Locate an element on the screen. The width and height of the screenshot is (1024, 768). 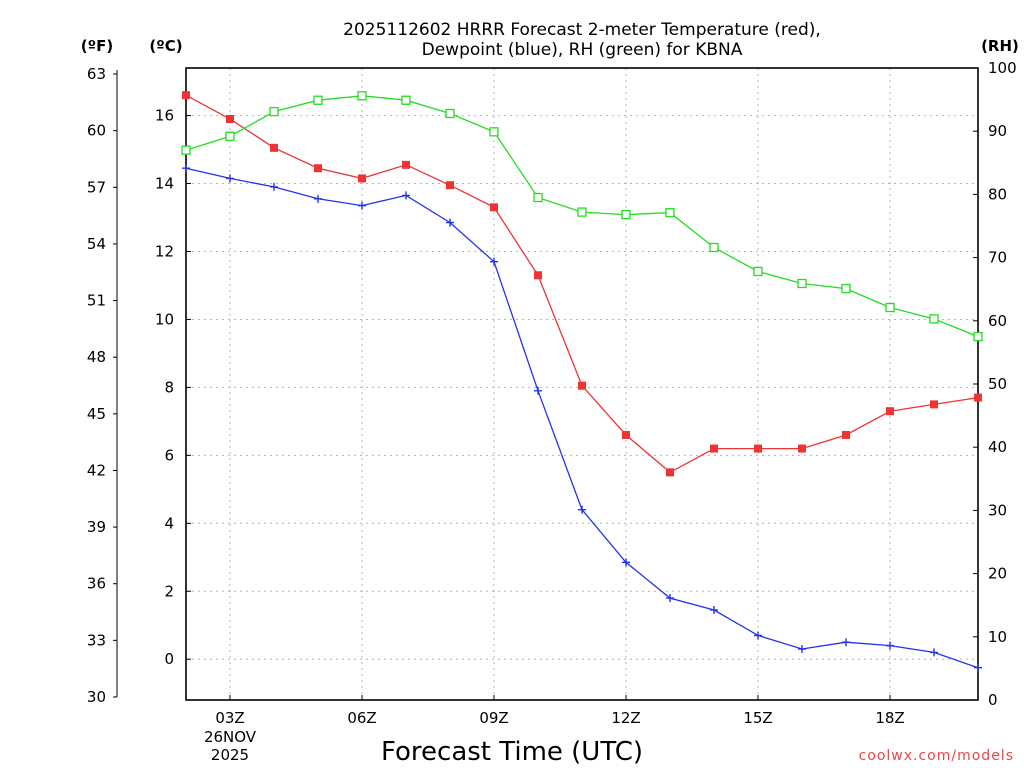
fahrenheit-tick-label: 63 is located at coordinates (96, 74).